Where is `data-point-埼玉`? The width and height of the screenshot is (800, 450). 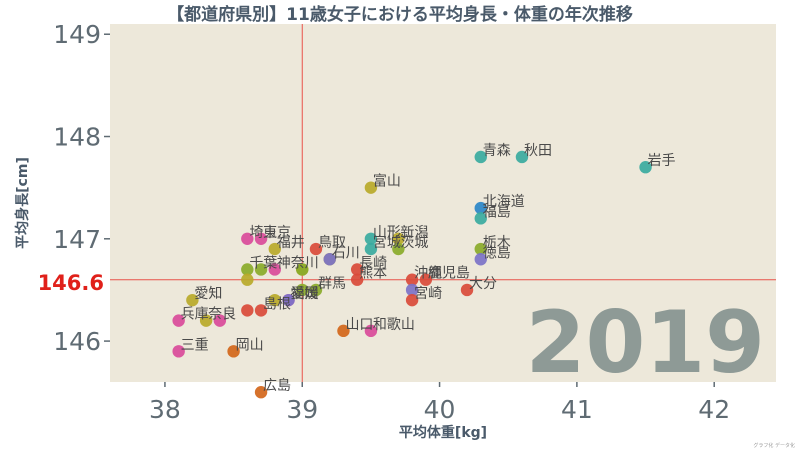 data-point-埼玉 is located at coordinates (247, 238).